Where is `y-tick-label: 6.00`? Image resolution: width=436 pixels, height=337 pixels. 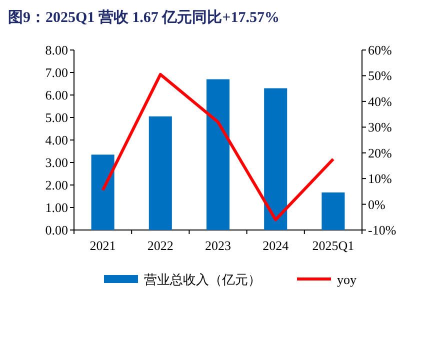
y-tick-label: 6.00 is located at coordinates (56, 95).